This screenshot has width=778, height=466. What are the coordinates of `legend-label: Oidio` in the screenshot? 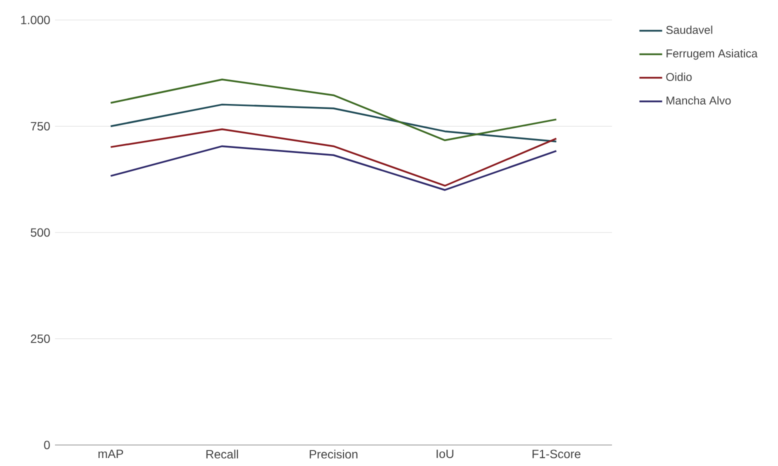 It's located at (679, 76).